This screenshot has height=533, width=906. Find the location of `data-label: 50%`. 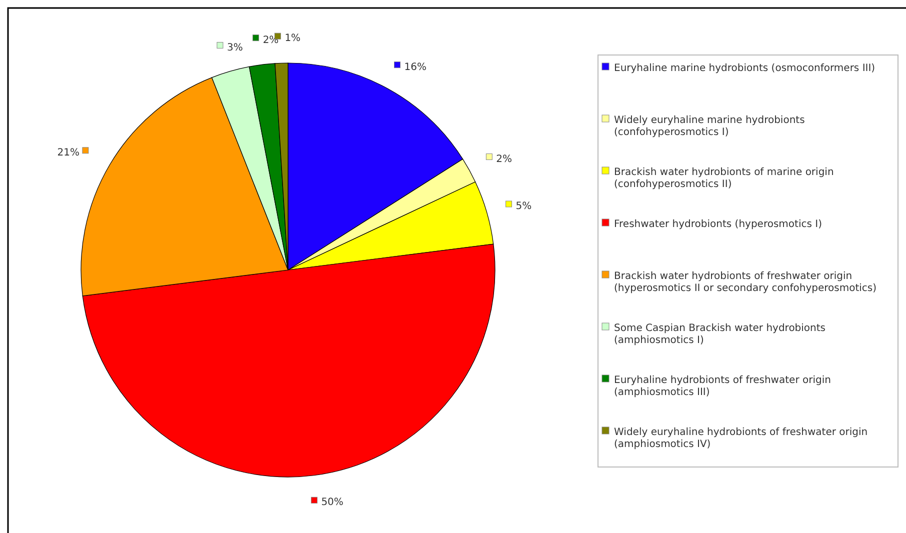

data-label: 50% is located at coordinates (332, 502).